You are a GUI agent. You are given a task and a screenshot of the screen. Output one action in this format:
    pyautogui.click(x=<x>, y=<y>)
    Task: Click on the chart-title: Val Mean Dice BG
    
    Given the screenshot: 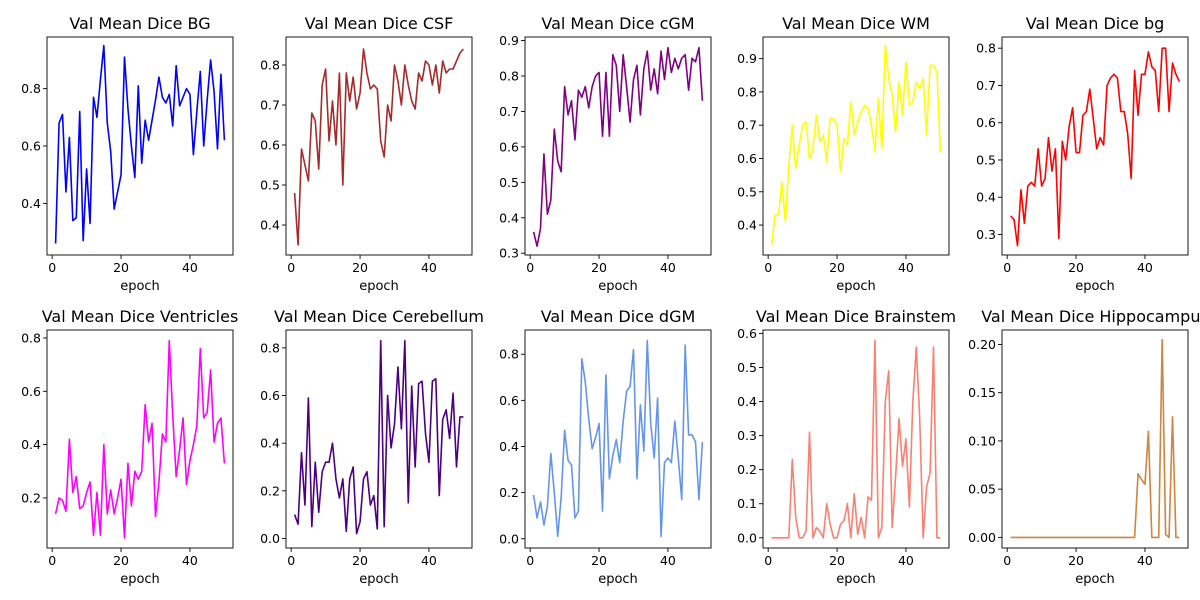 What is the action you would take?
    pyautogui.click(x=139, y=23)
    